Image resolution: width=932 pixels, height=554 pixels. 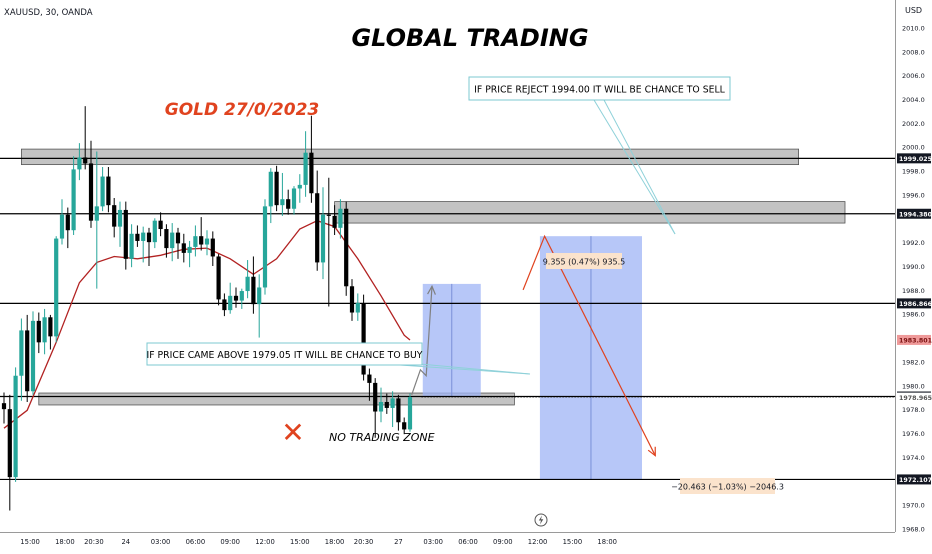 What do you see at coordinates (913, 386) in the screenshot?
I see `price-tick-label: 1980.0` at bounding box center [913, 386].